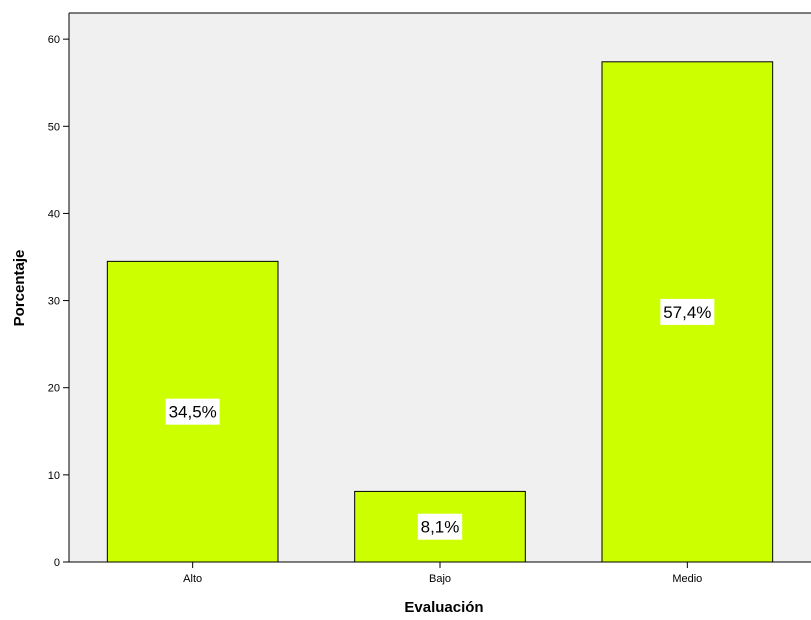  What do you see at coordinates (54, 389) in the screenshot?
I see `y-tick-label: 20` at bounding box center [54, 389].